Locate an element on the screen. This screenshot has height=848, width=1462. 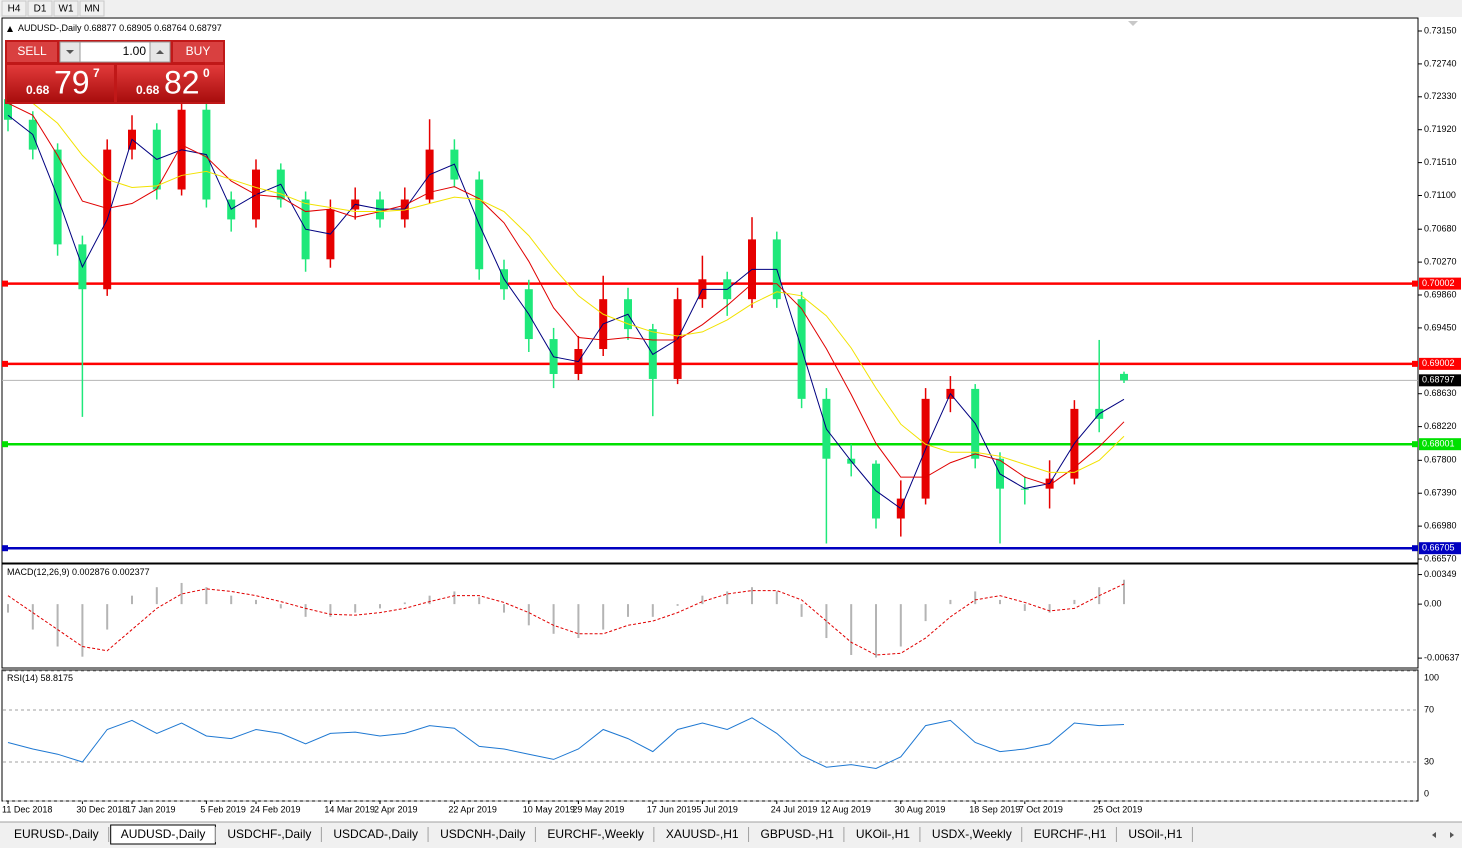
volume-value: 1.00 is located at coordinates (135, 51).